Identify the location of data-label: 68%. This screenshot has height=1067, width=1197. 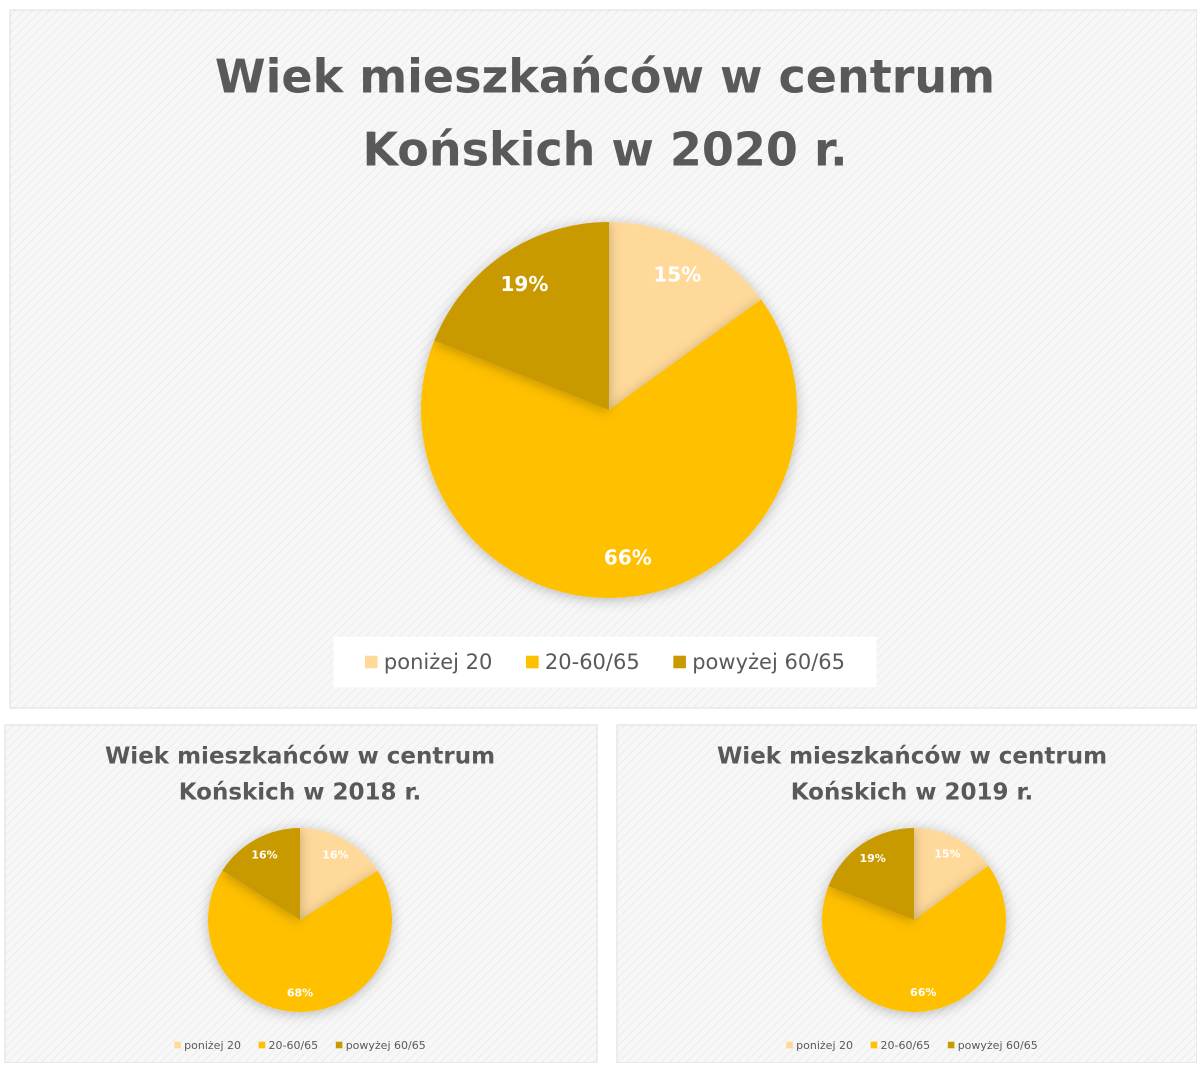
(300, 993).